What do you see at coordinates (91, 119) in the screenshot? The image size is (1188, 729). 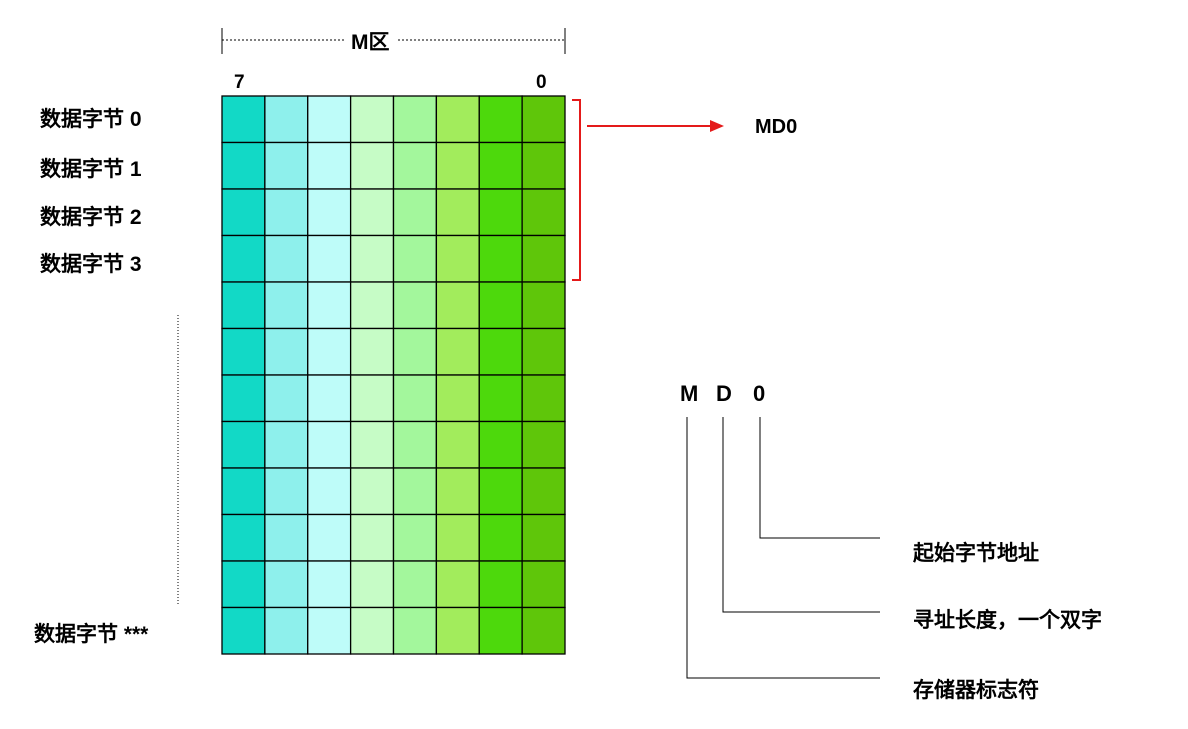 I see `row-label-byte-0: 数据字节 0` at bounding box center [91, 119].